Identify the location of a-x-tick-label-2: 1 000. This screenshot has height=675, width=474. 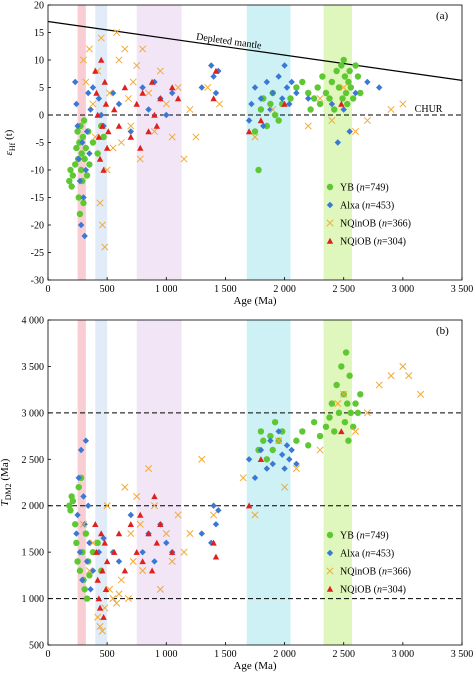
(166, 289).